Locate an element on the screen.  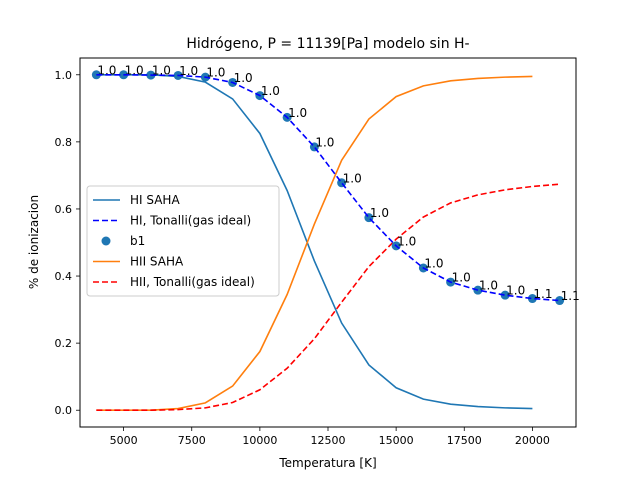
x-tick-label: 20000 is located at coordinates (532, 440).